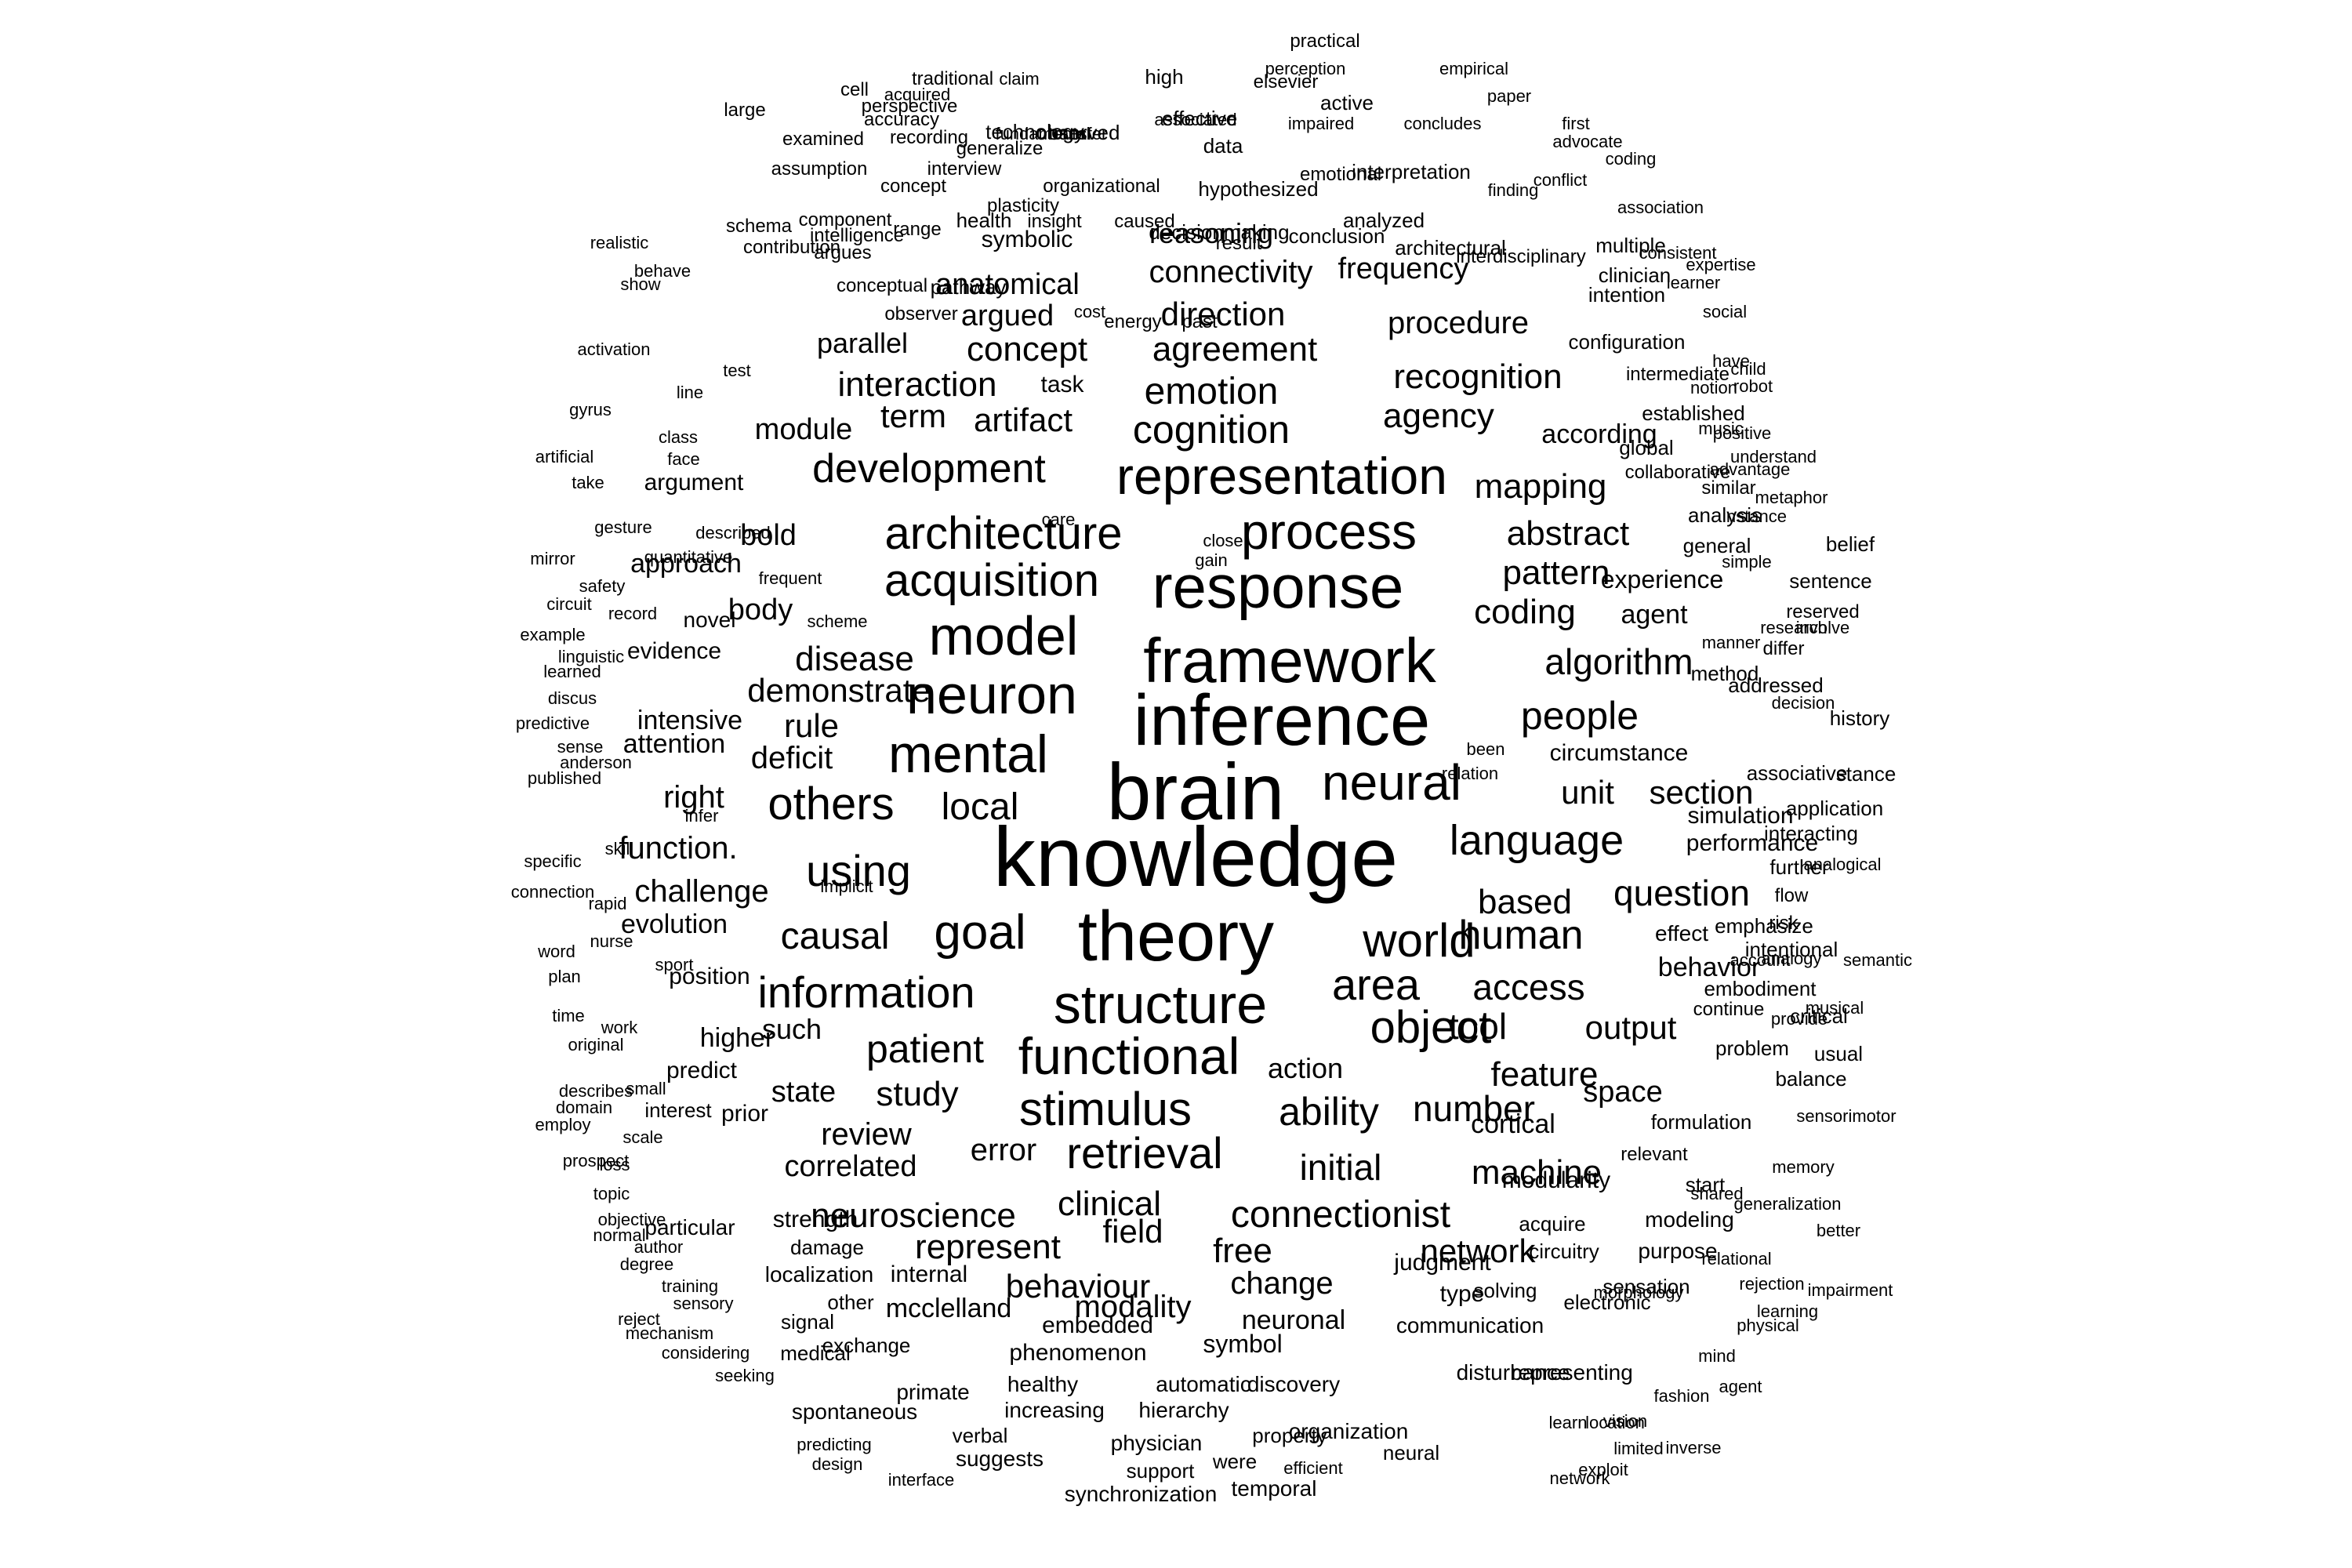  Describe the element at coordinates (1340, 174) in the screenshot. I see `cloud-word: emotional` at that location.